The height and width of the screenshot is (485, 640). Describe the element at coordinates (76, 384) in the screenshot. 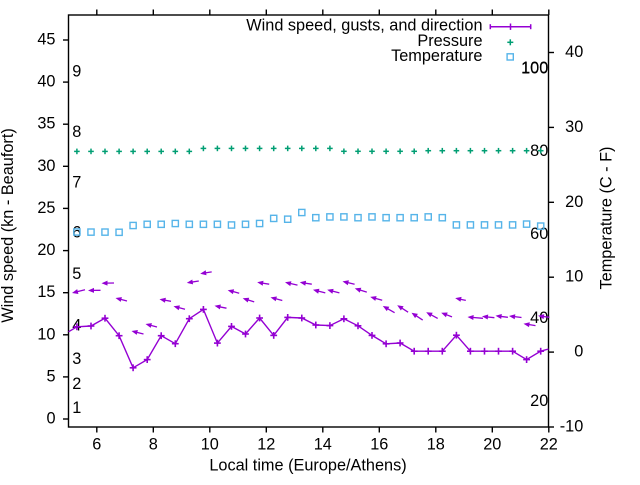

I see `svg-text: 2` at that location.